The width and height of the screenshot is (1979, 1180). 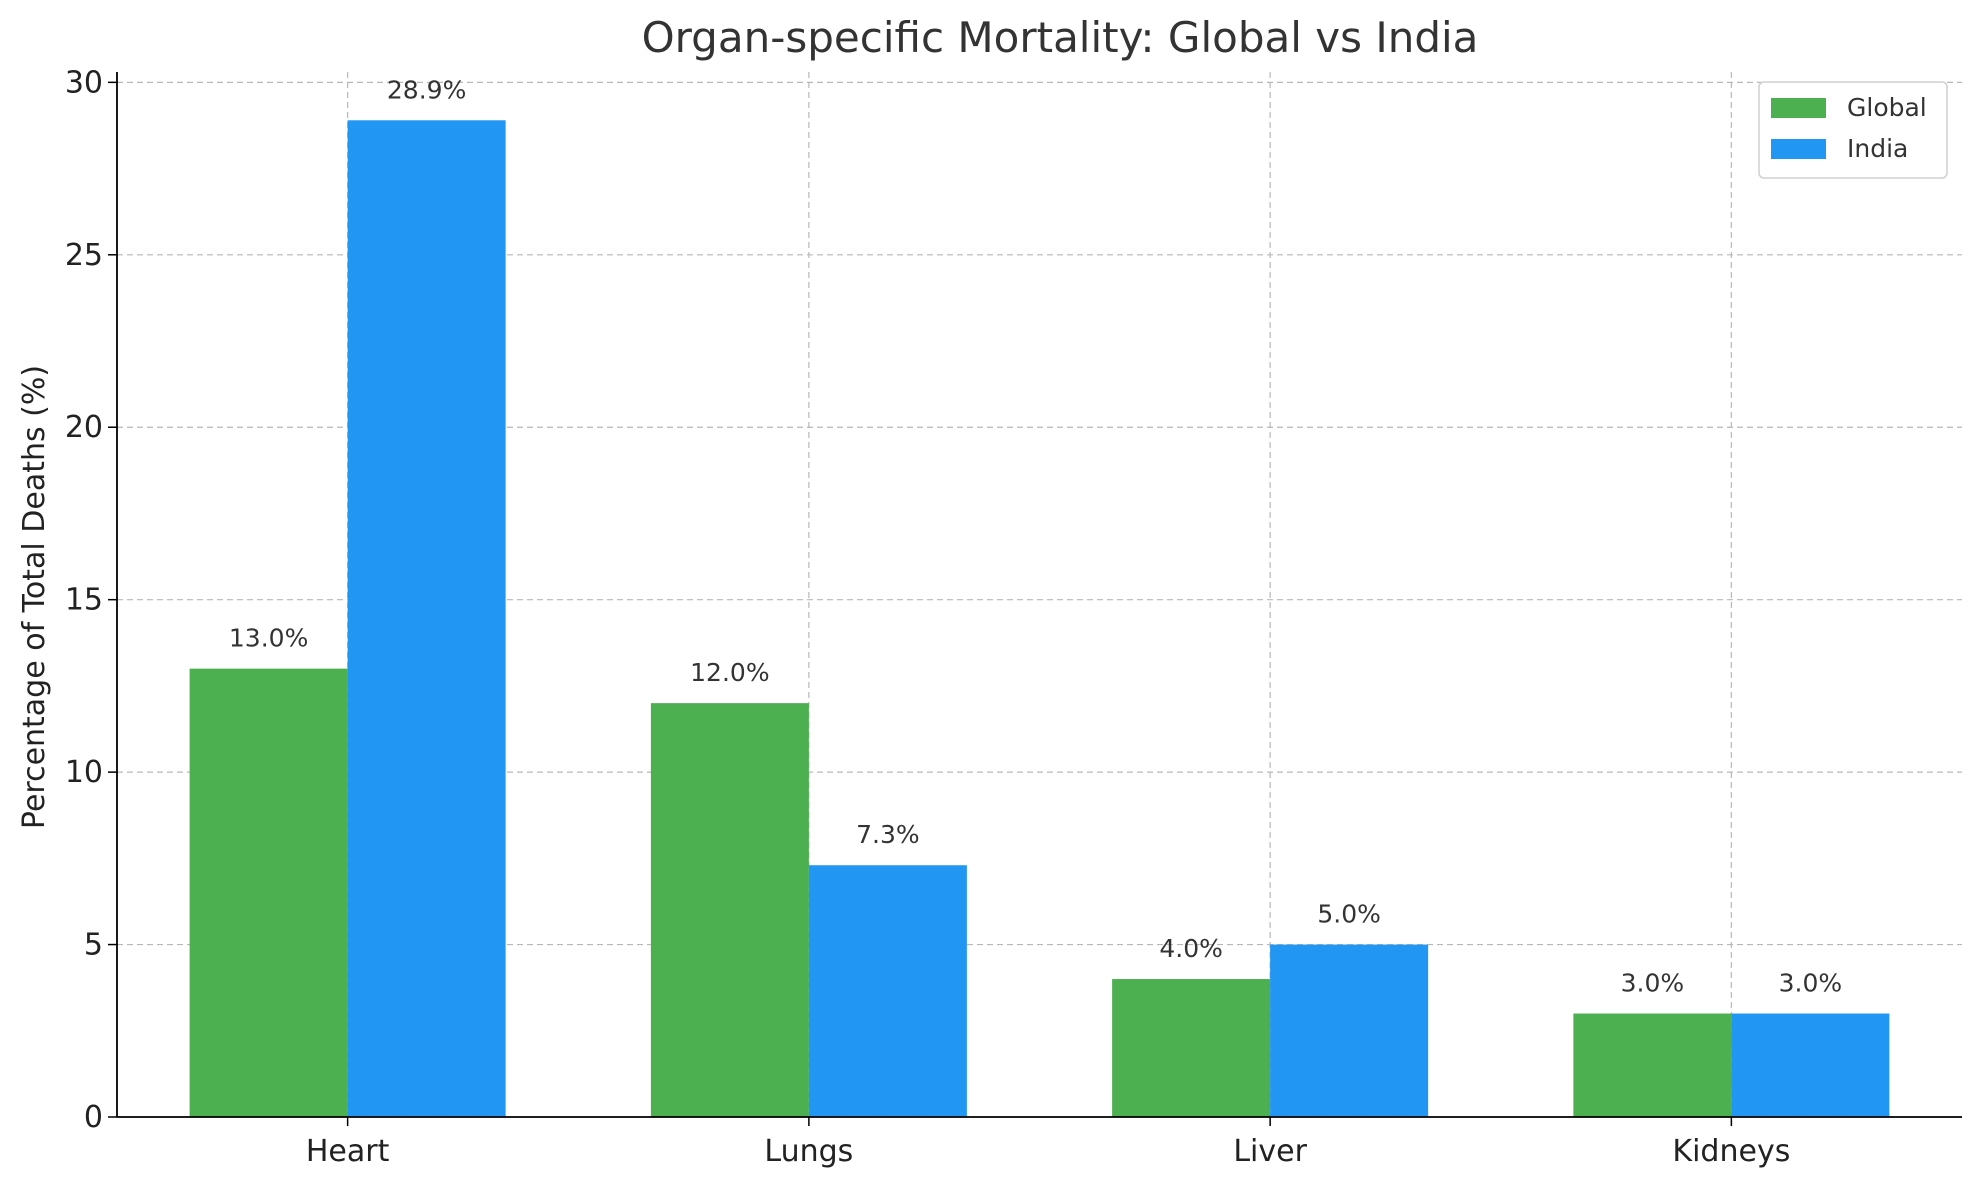 What do you see at coordinates (1191, 1048) in the screenshot?
I see `bar-global-liver` at bounding box center [1191, 1048].